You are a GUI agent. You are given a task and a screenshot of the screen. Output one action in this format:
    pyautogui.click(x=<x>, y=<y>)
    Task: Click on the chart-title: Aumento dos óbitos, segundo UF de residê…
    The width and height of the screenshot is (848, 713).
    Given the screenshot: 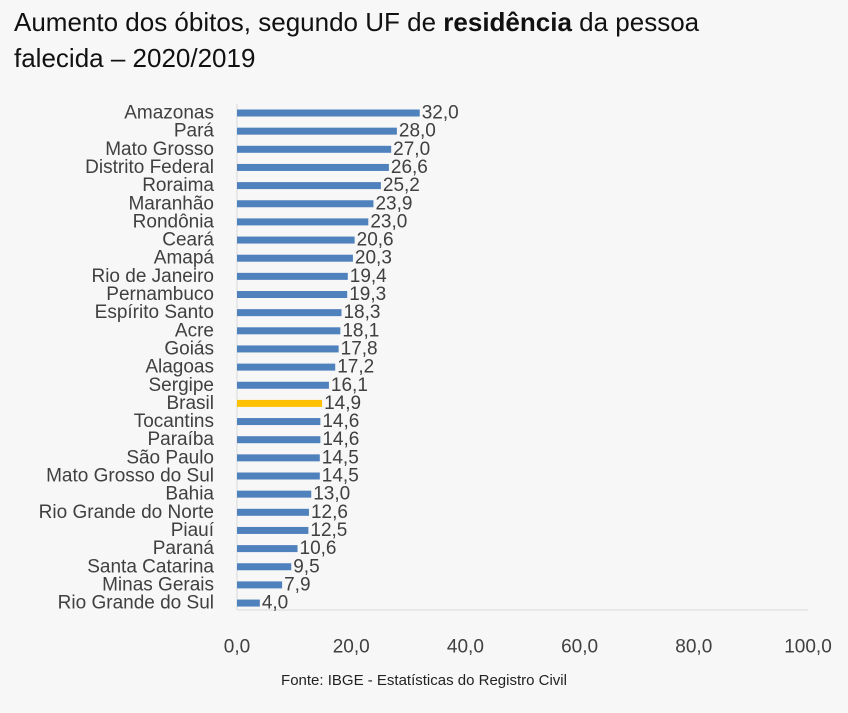 What is the action you would take?
    pyautogui.click(x=356, y=40)
    